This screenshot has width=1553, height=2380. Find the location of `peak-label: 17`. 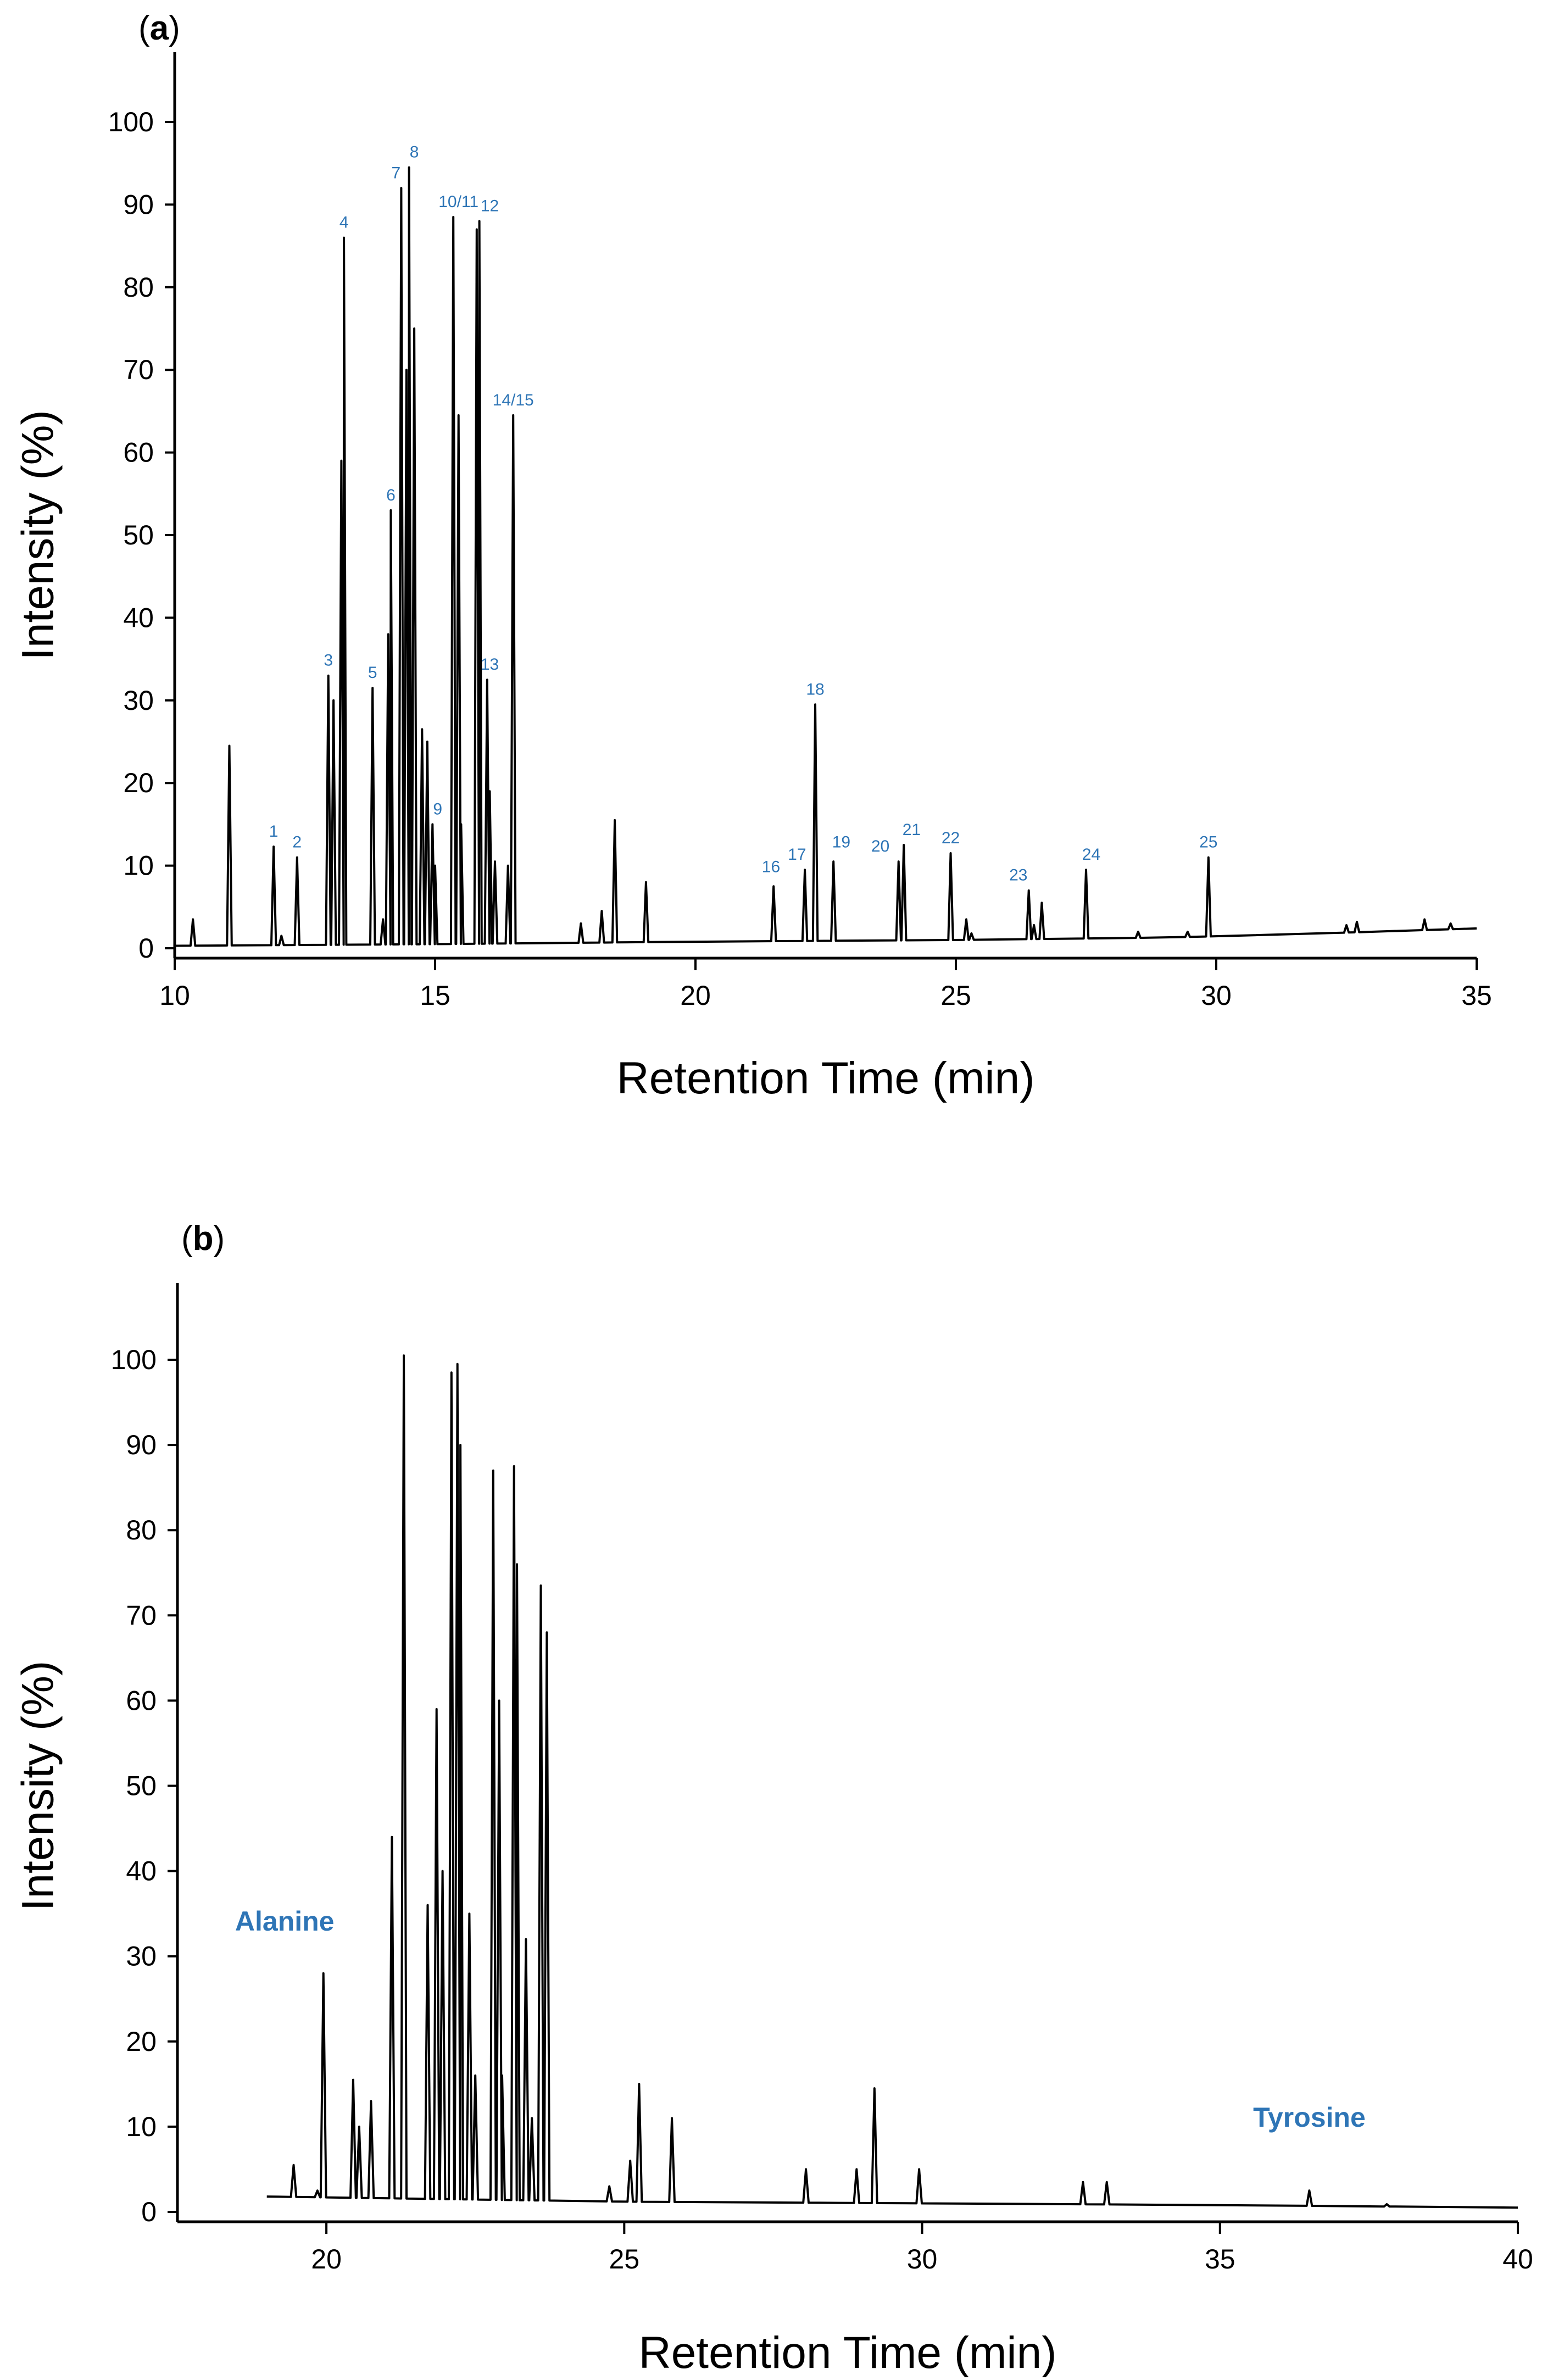

peak-label: 17 is located at coordinates (797, 855).